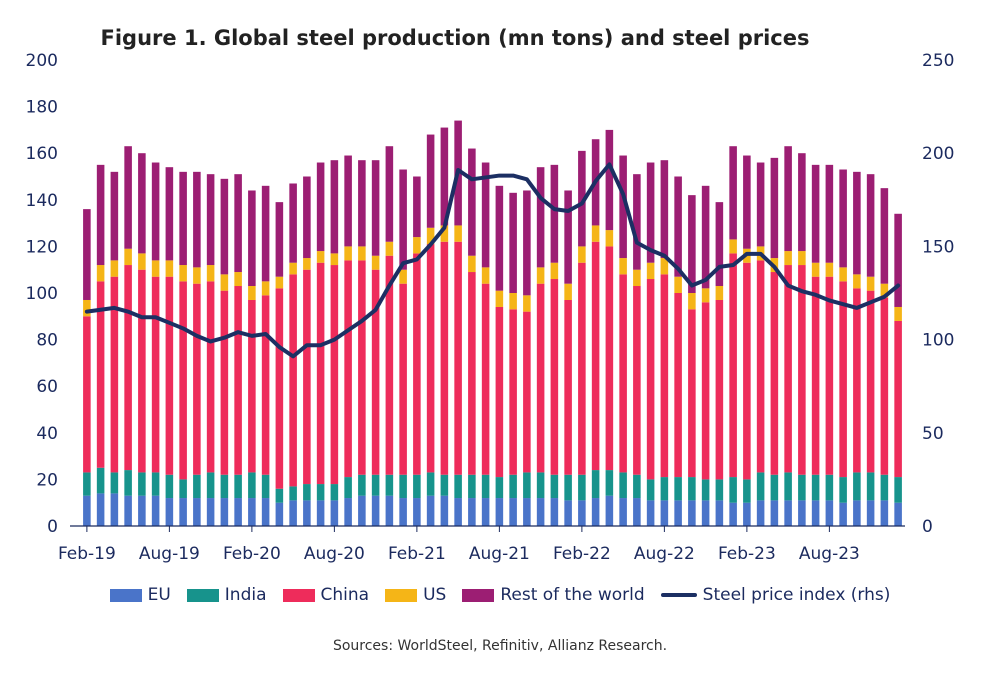 The image size is (1000, 674). Describe the element at coordinates (140, 595) in the screenshot. I see `legend-item-eu: EU` at that location.